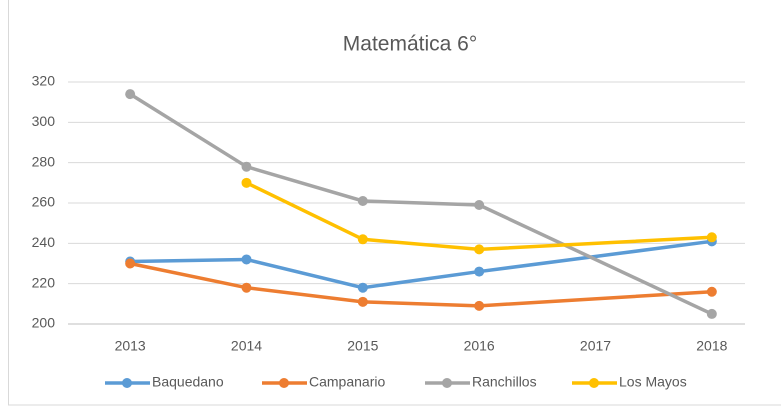 The image size is (781, 411). Describe the element at coordinates (44, 282) in the screenshot. I see `y-tick-label: 220` at that location.